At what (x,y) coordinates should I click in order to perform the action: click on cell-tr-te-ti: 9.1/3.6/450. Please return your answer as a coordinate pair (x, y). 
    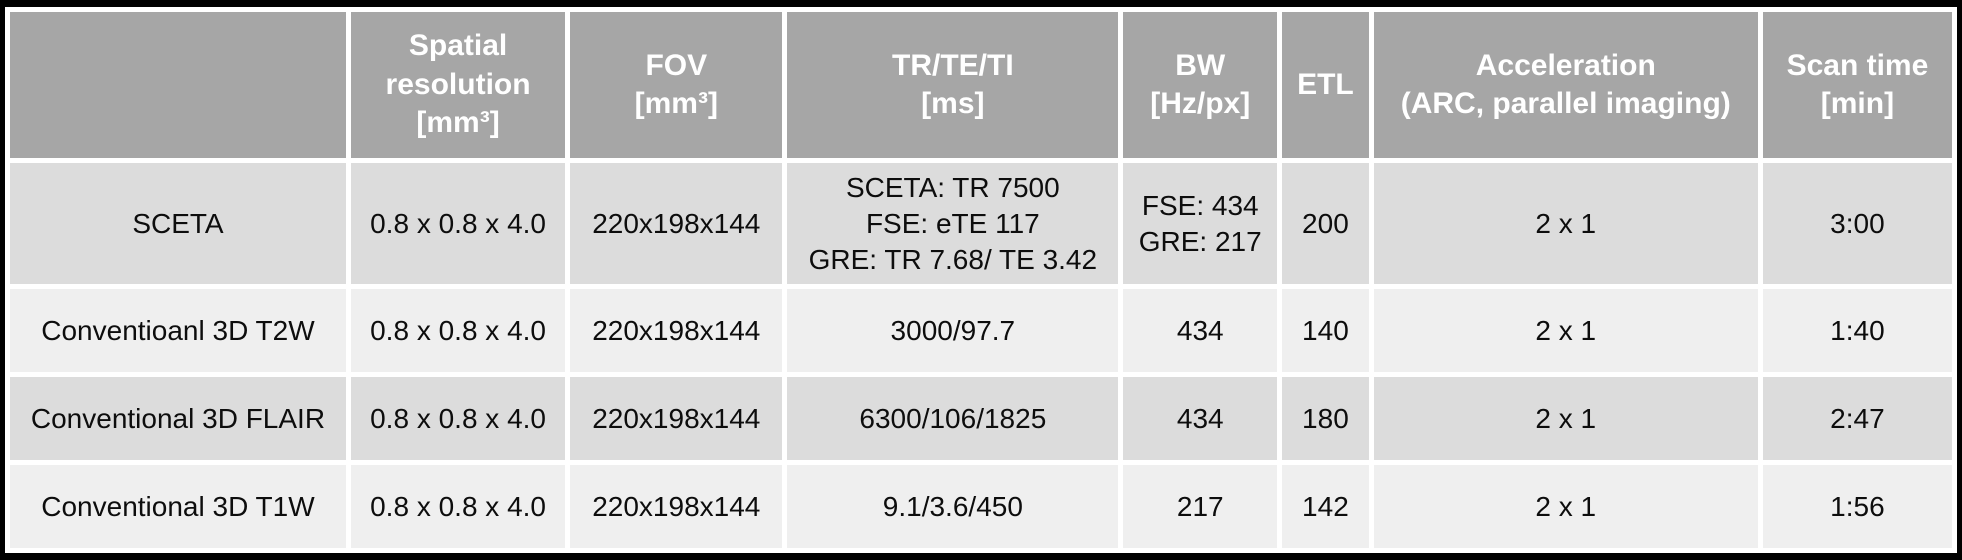
    Looking at the image, I should click on (953, 506).